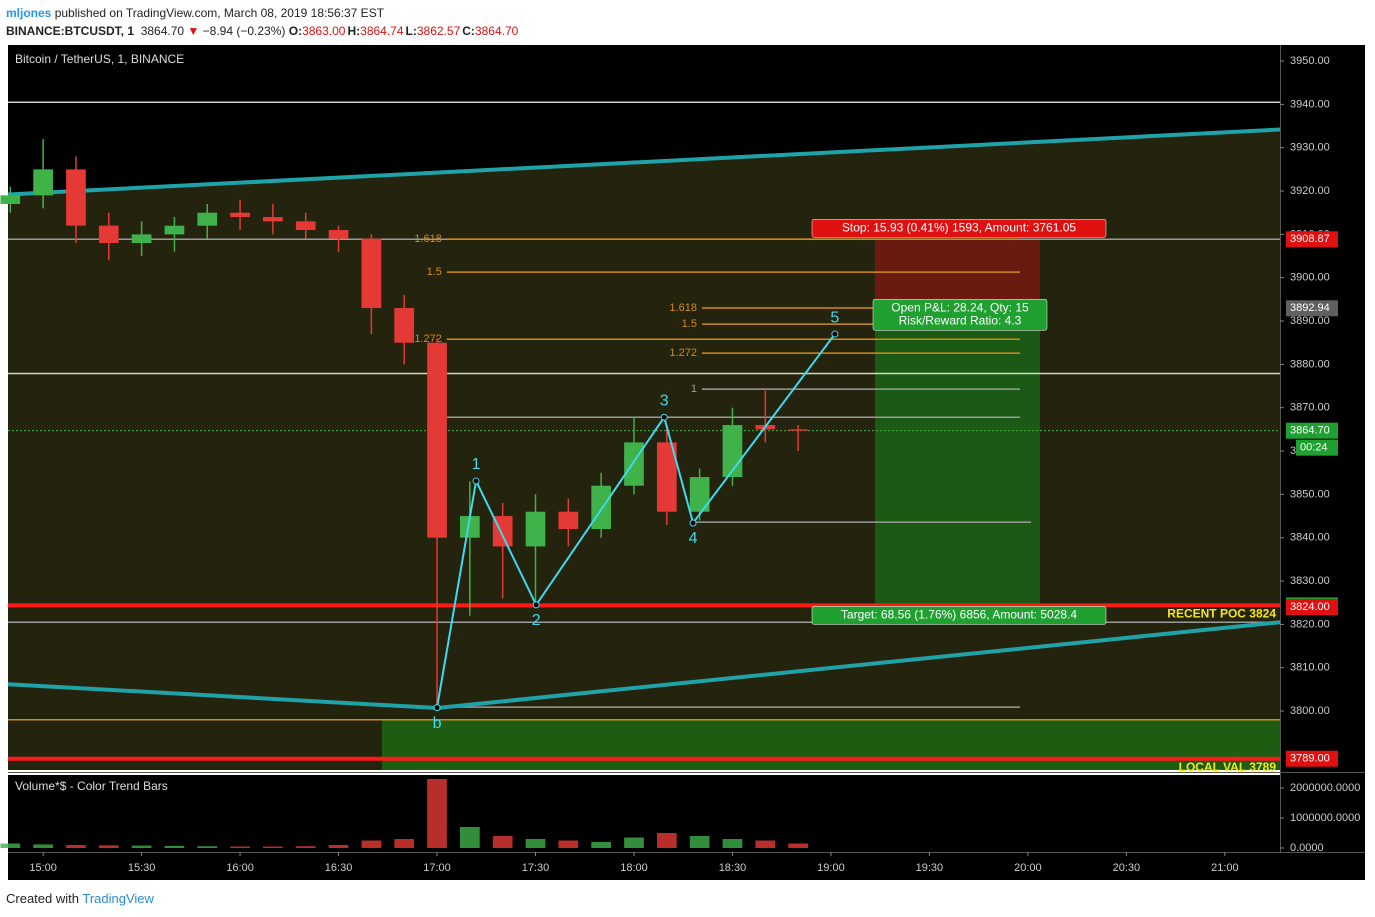  I want to click on brand: TradingView, so click(118, 898).